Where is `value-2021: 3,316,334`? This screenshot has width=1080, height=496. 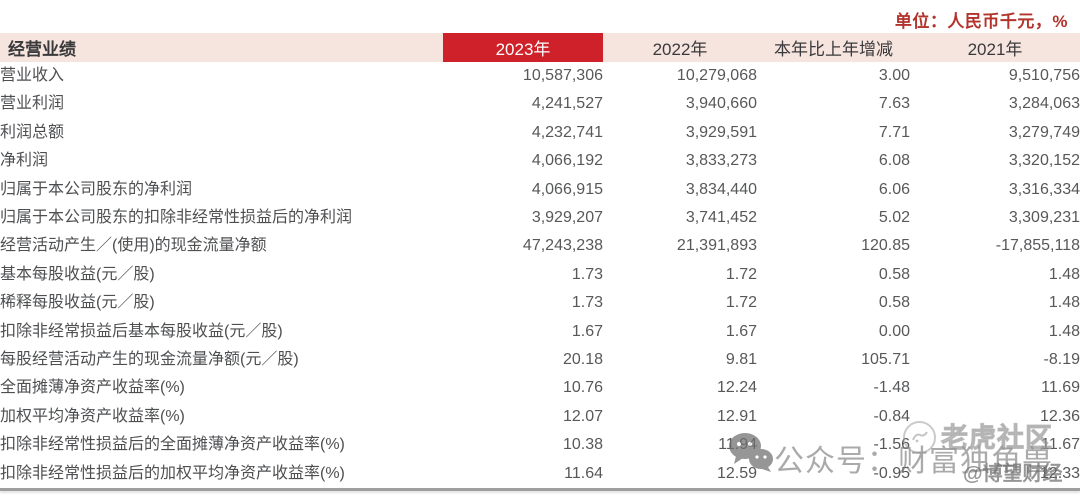 value-2021: 3,316,334 is located at coordinates (1044, 189).